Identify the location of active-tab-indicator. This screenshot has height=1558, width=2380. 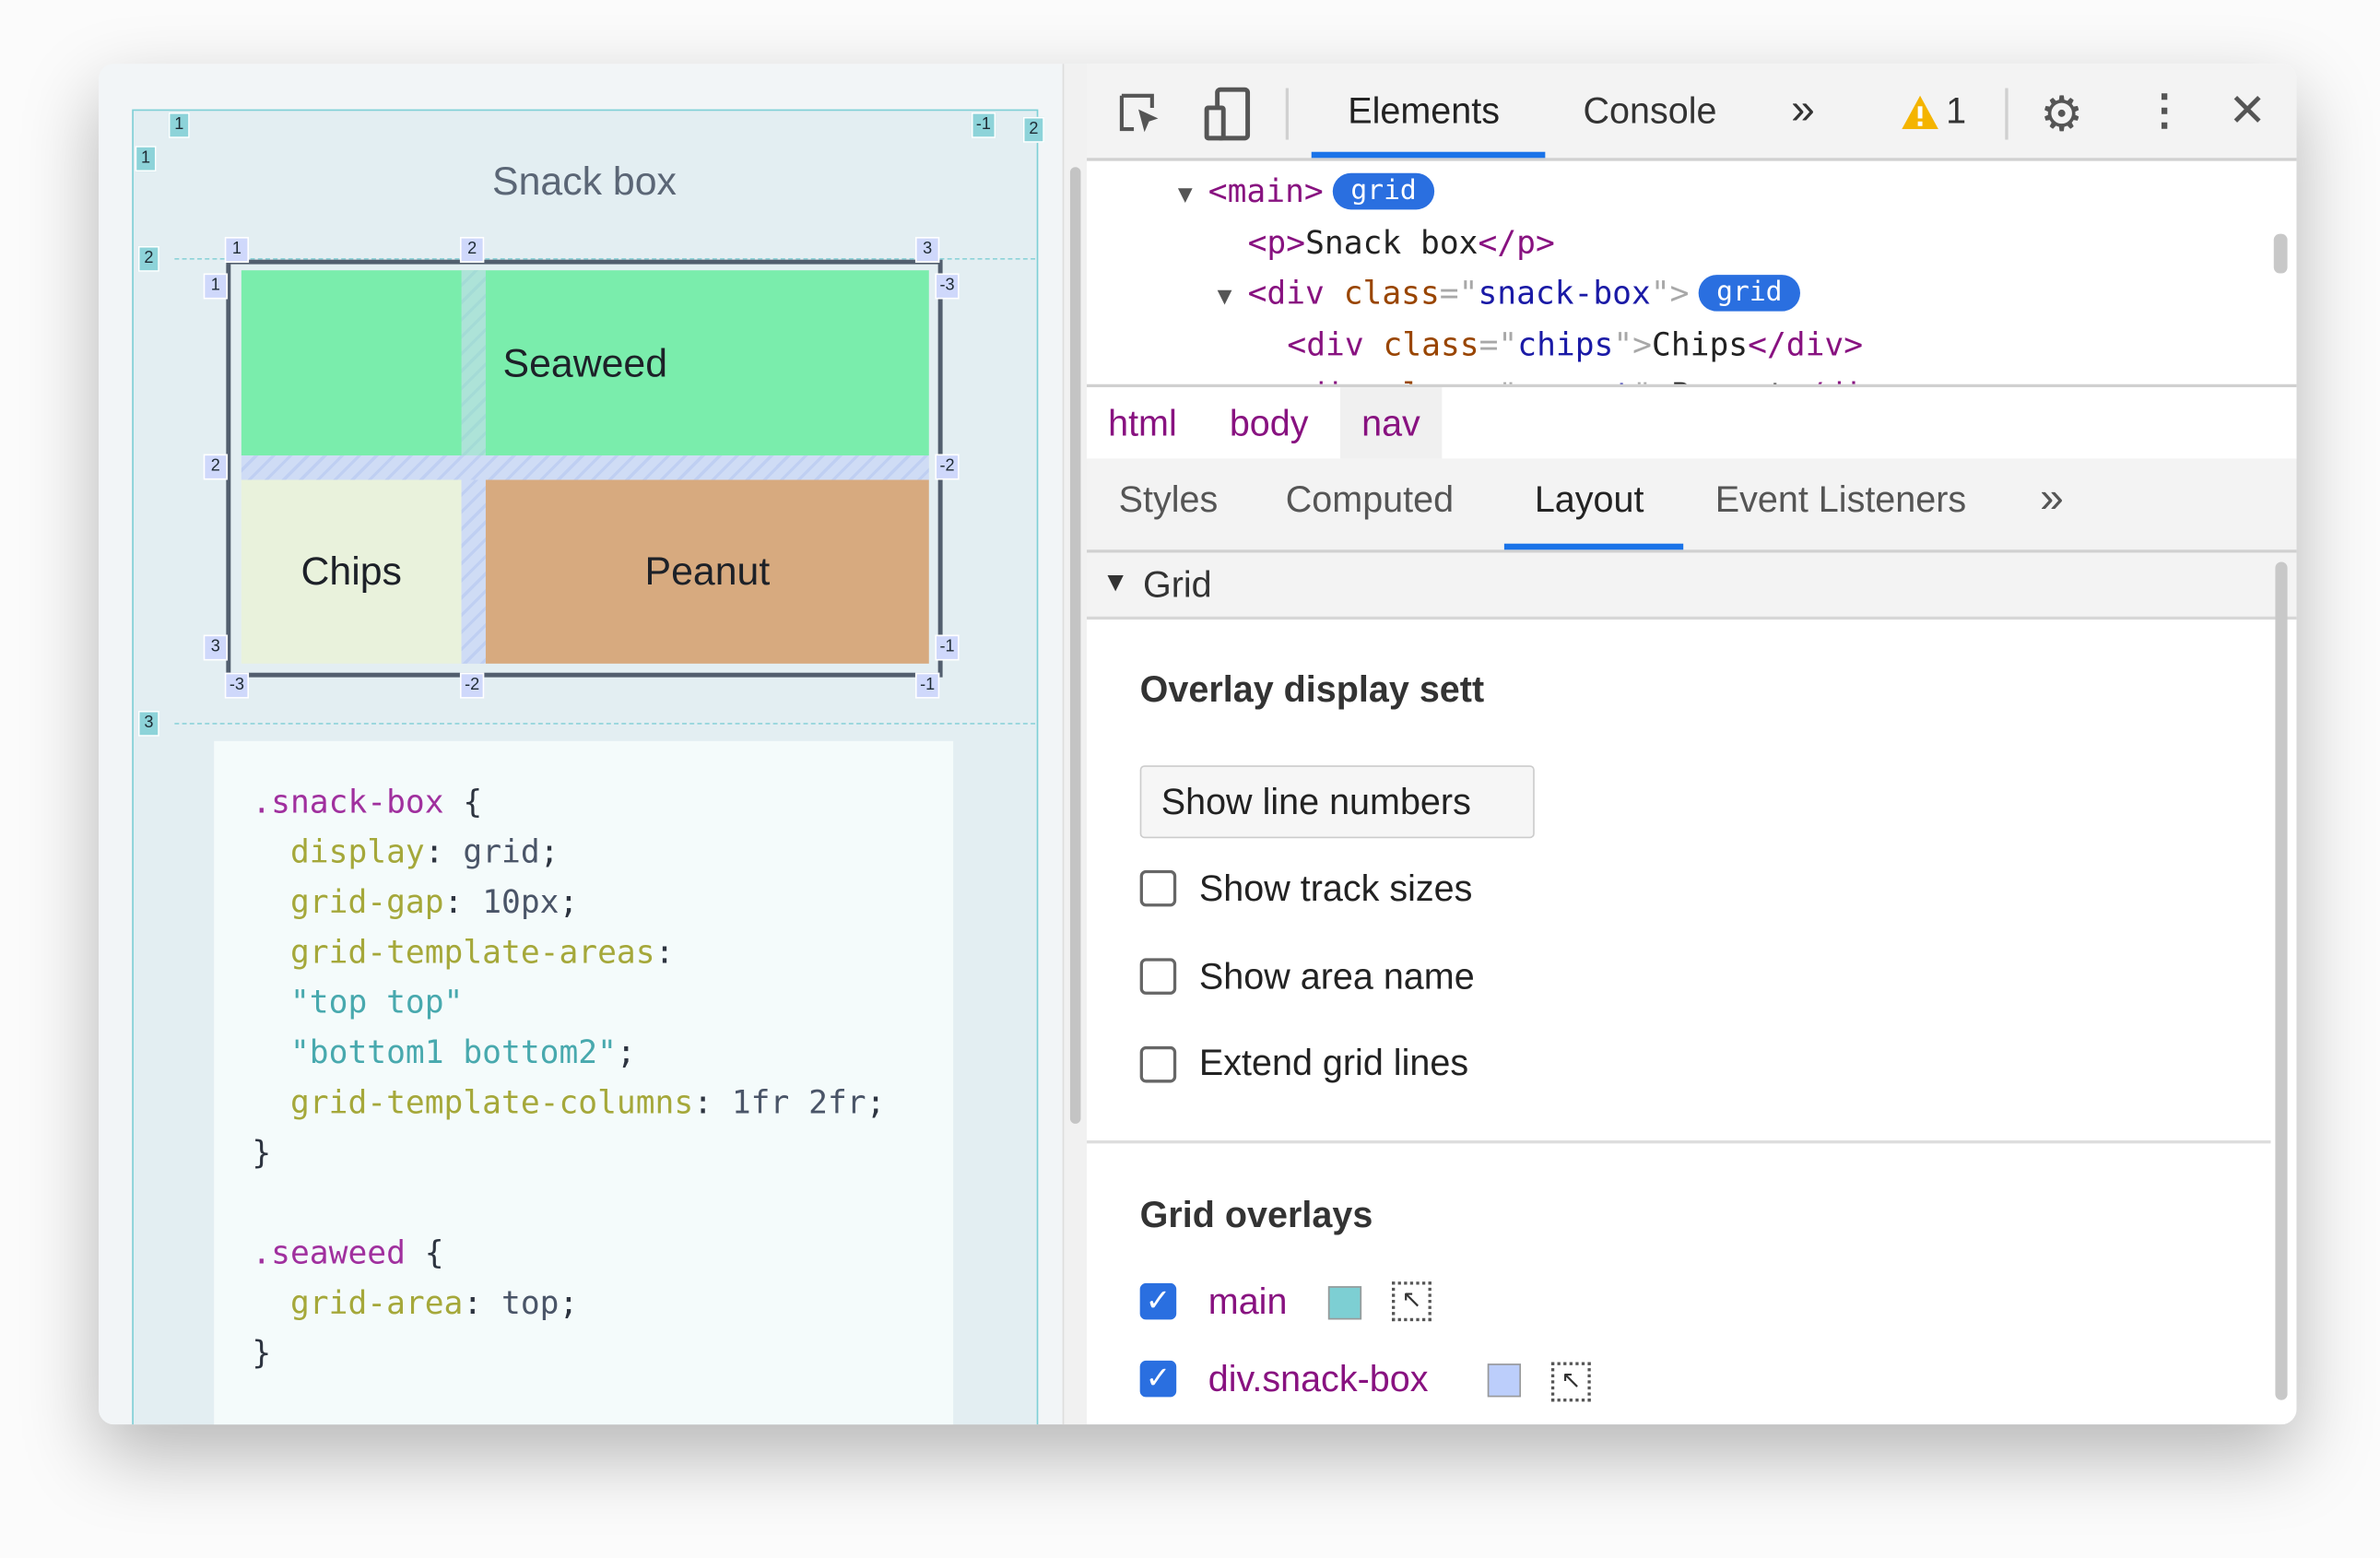
(1428, 155).